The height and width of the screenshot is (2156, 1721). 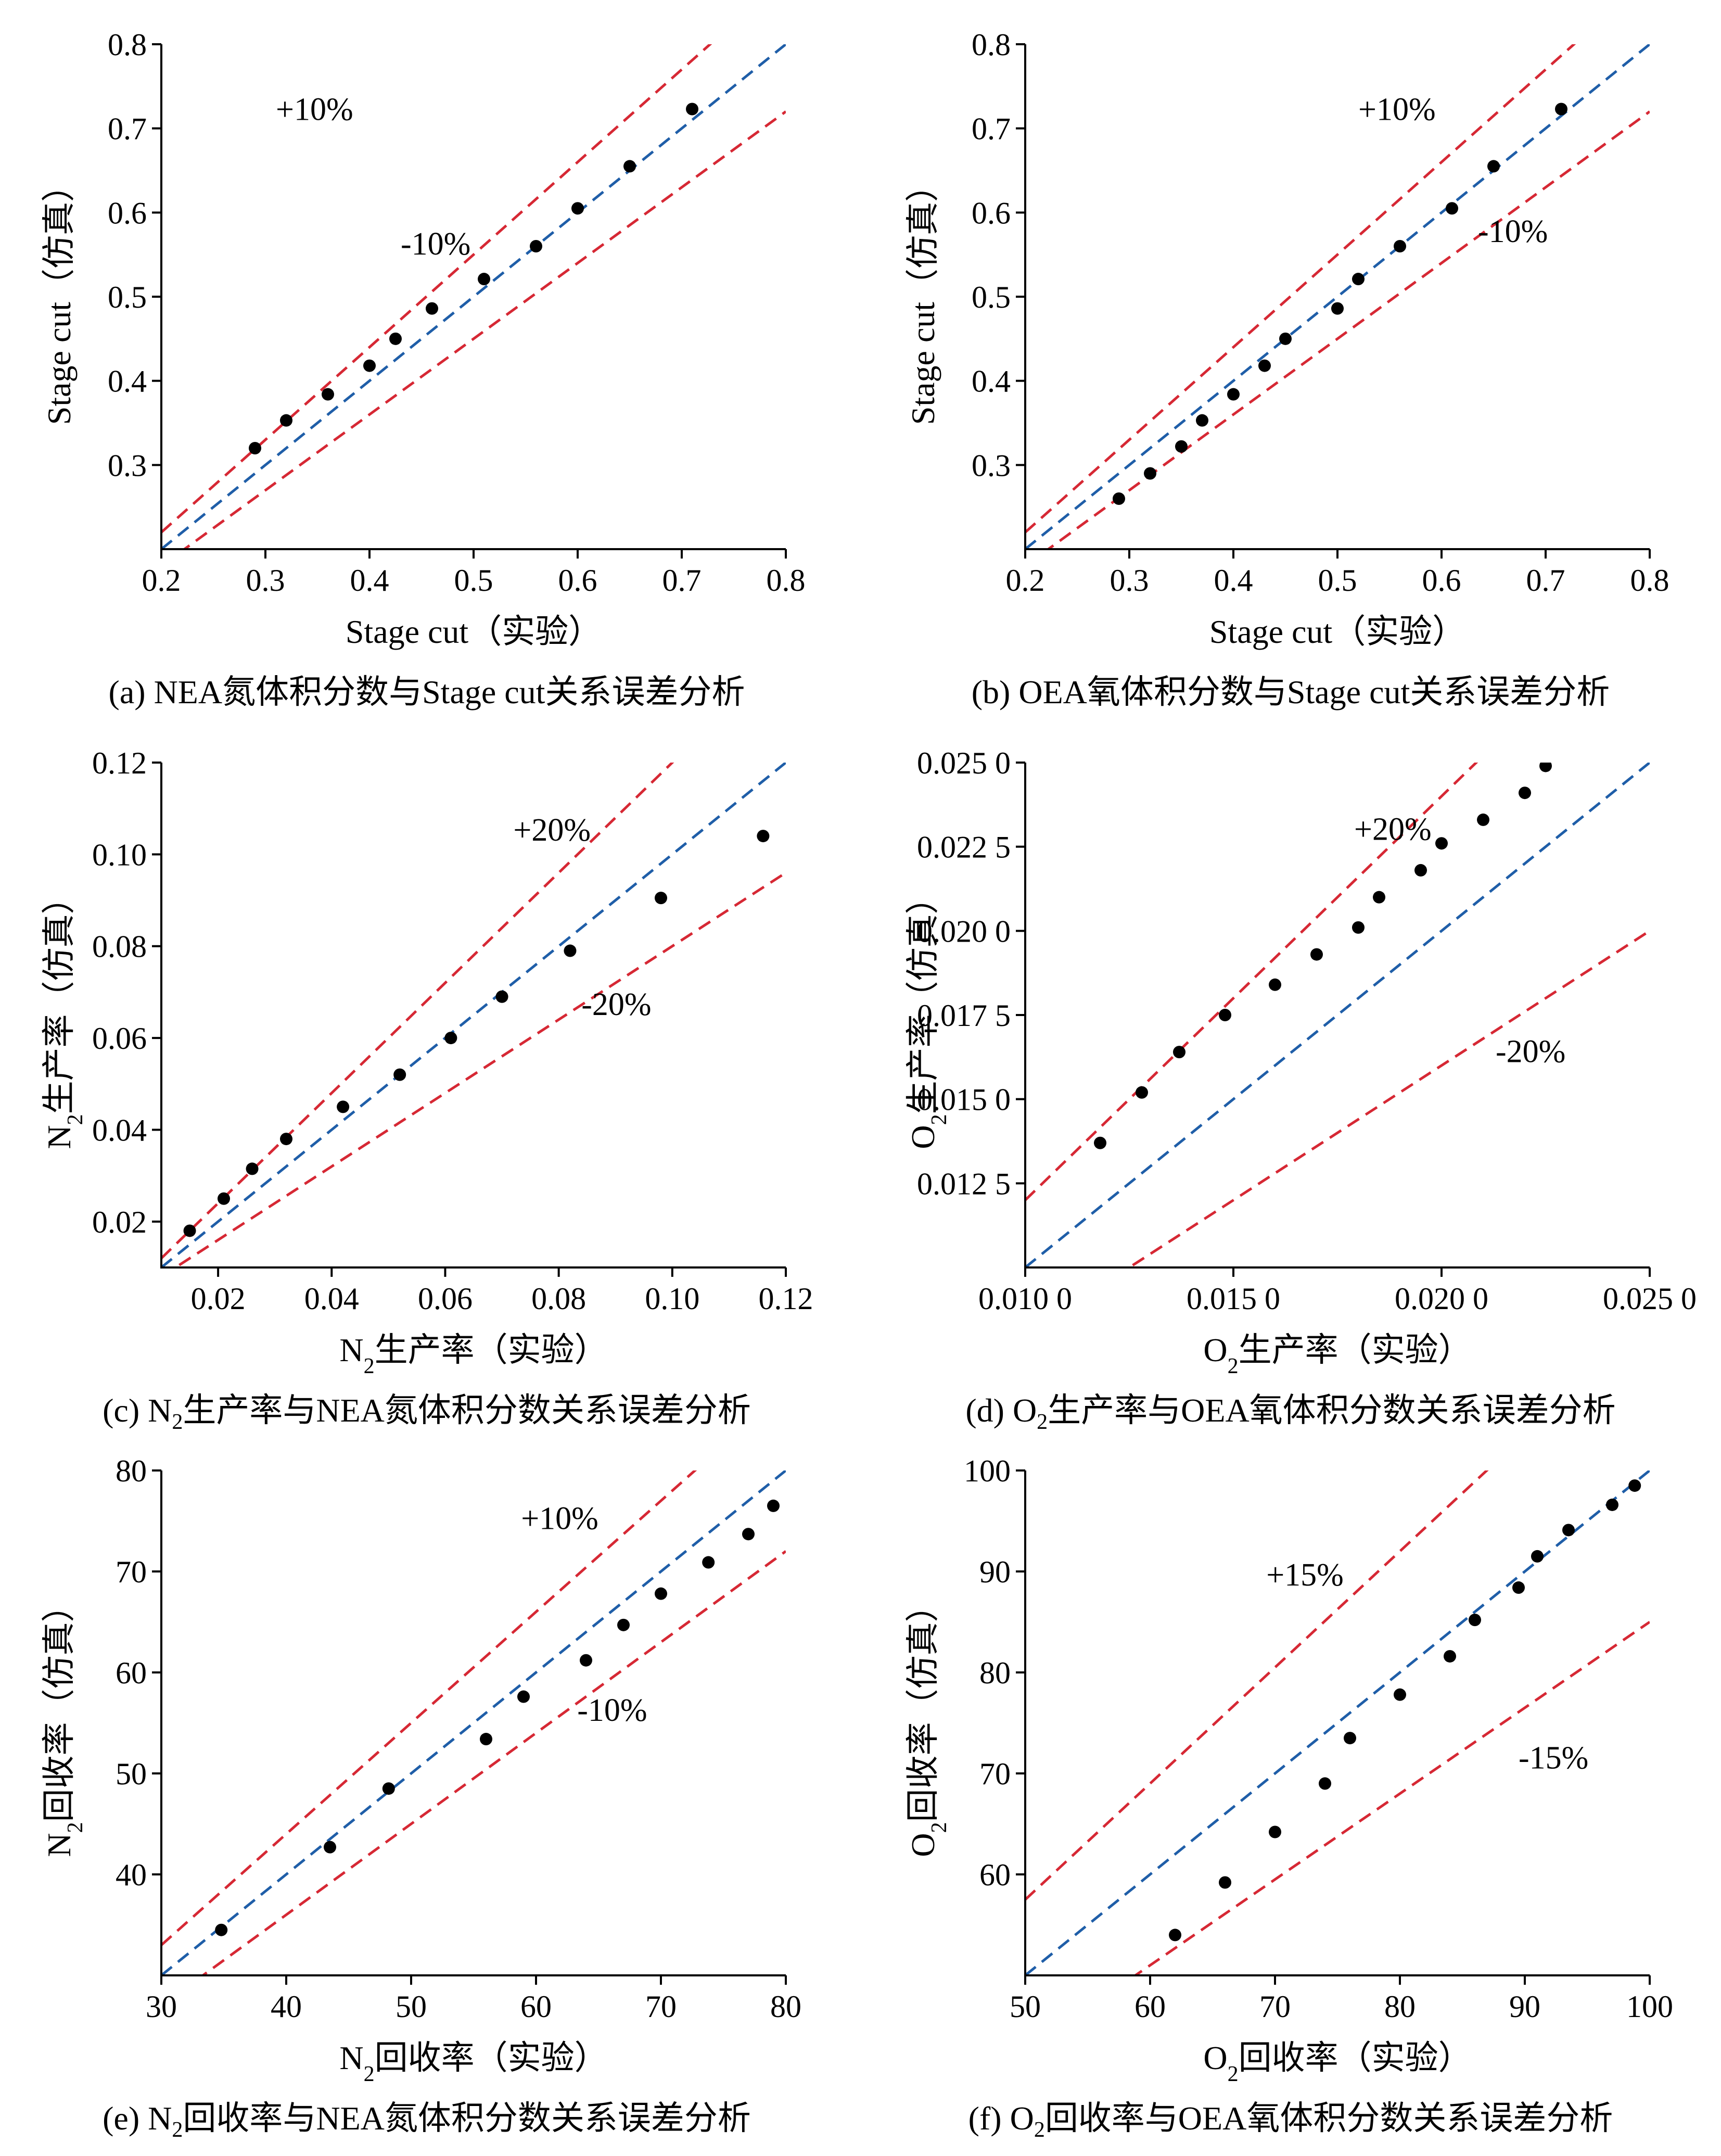 What do you see at coordinates (411, 2006) in the screenshot?
I see `x-tick-label-e-2: 50` at bounding box center [411, 2006].